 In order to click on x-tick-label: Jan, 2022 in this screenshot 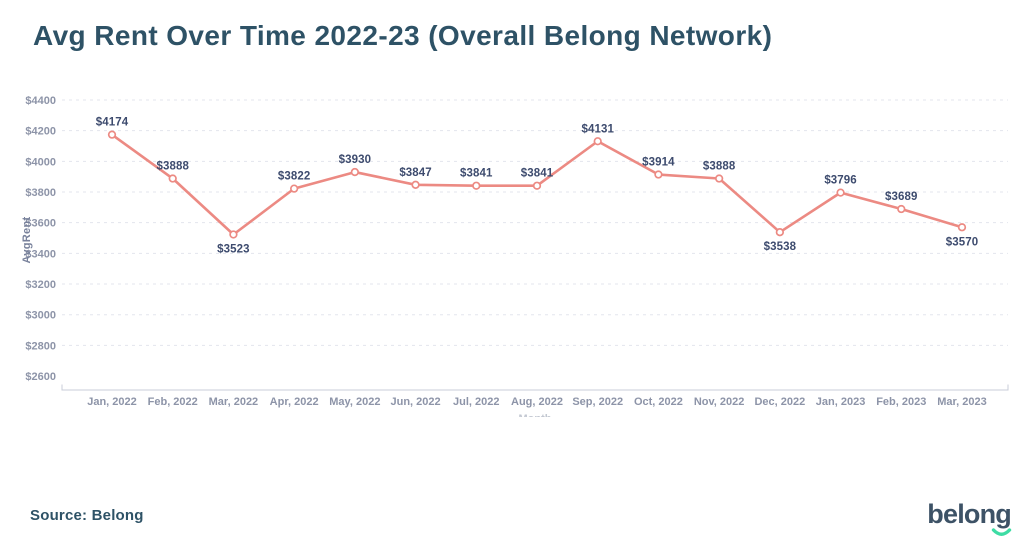, I will do `click(112, 402)`.